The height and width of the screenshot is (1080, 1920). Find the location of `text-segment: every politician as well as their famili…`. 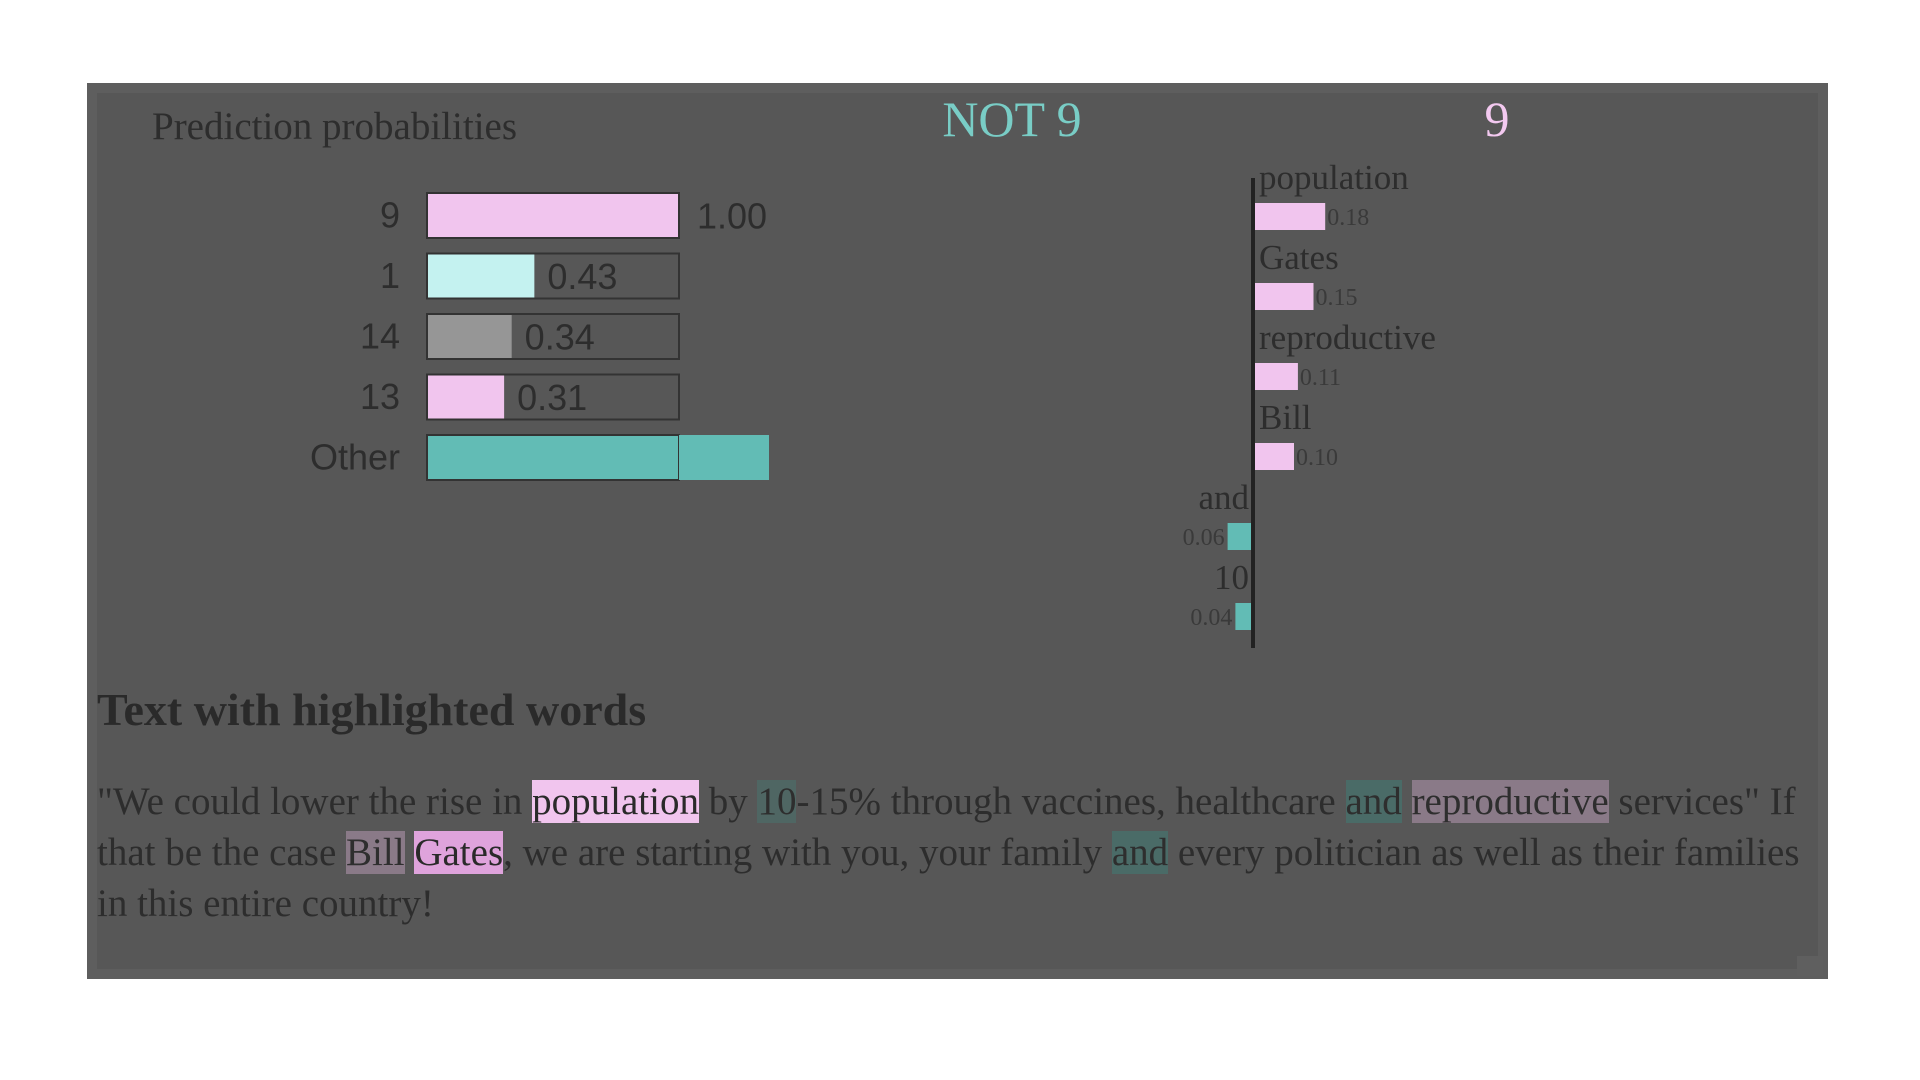

text-segment: every politician as well as their famili… is located at coordinates (948, 878).